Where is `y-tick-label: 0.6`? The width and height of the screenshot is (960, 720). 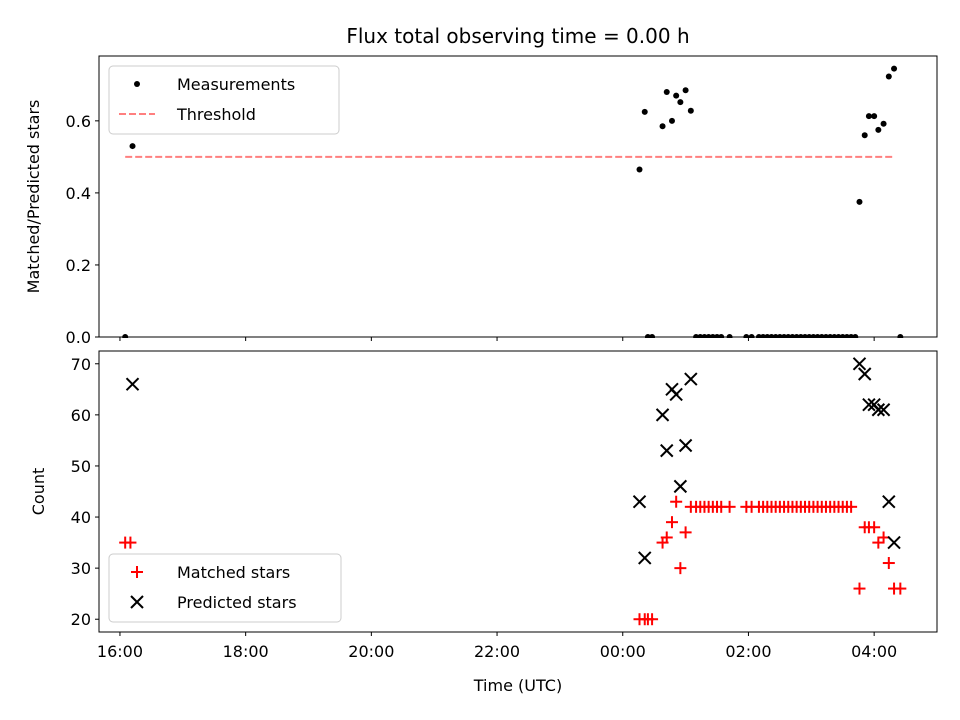
y-tick-label: 0.6 is located at coordinates (78, 121).